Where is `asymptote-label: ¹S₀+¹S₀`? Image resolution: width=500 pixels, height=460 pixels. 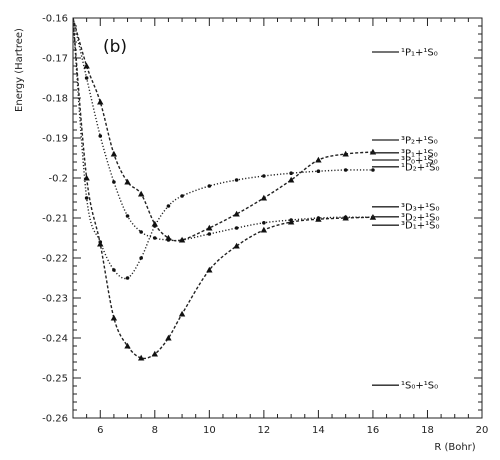
asymptote-label: ¹S₀+¹S₀ is located at coordinates (419, 386).